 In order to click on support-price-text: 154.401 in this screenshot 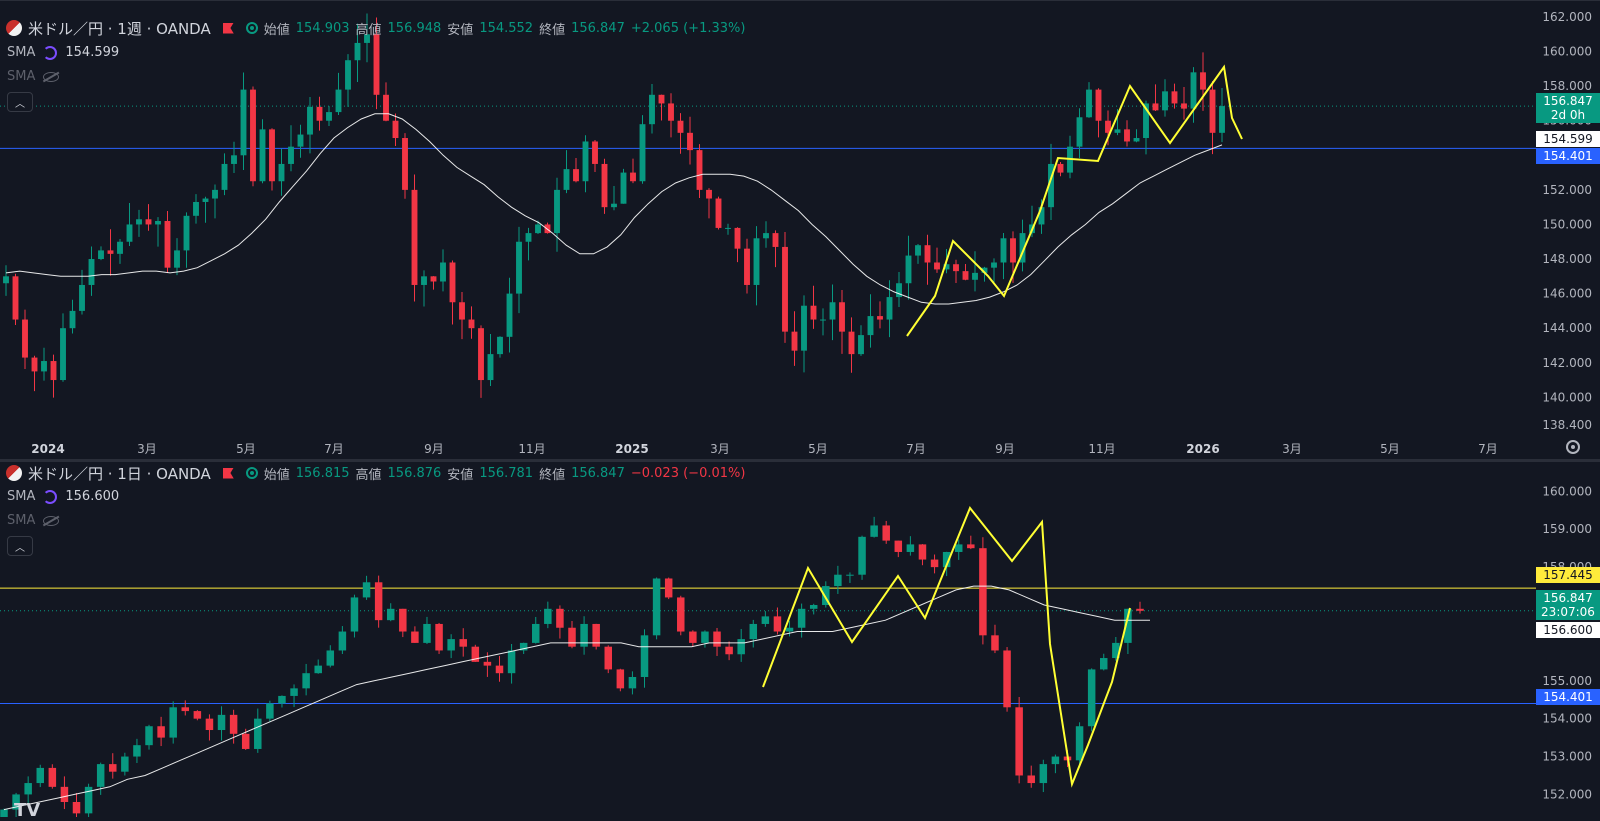, I will do `click(1568, 697)`.